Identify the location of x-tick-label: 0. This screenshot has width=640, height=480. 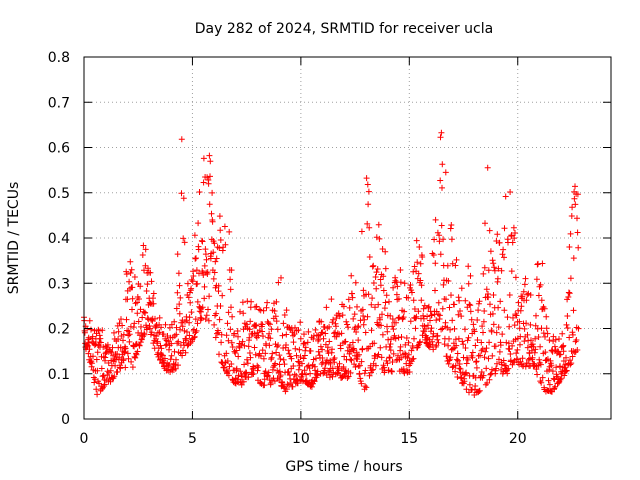
(84, 439).